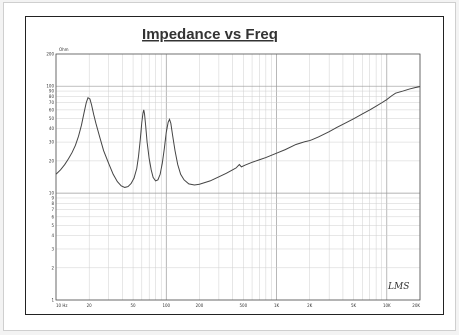 Image resolution: width=459 pixels, height=335 pixels. Describe the element at coordinates (134, 305) in the screenshot. I see `x-tick-label: 50` at that location.